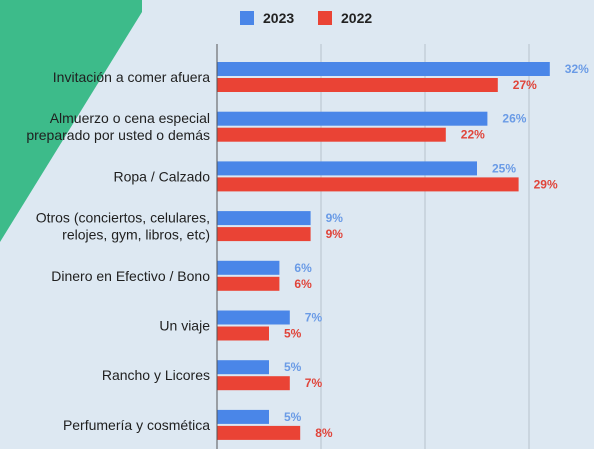 This screenshot has height=449, width=594. I want to click on category-label: relojes, gym, libros, etc), so click(136, 235).